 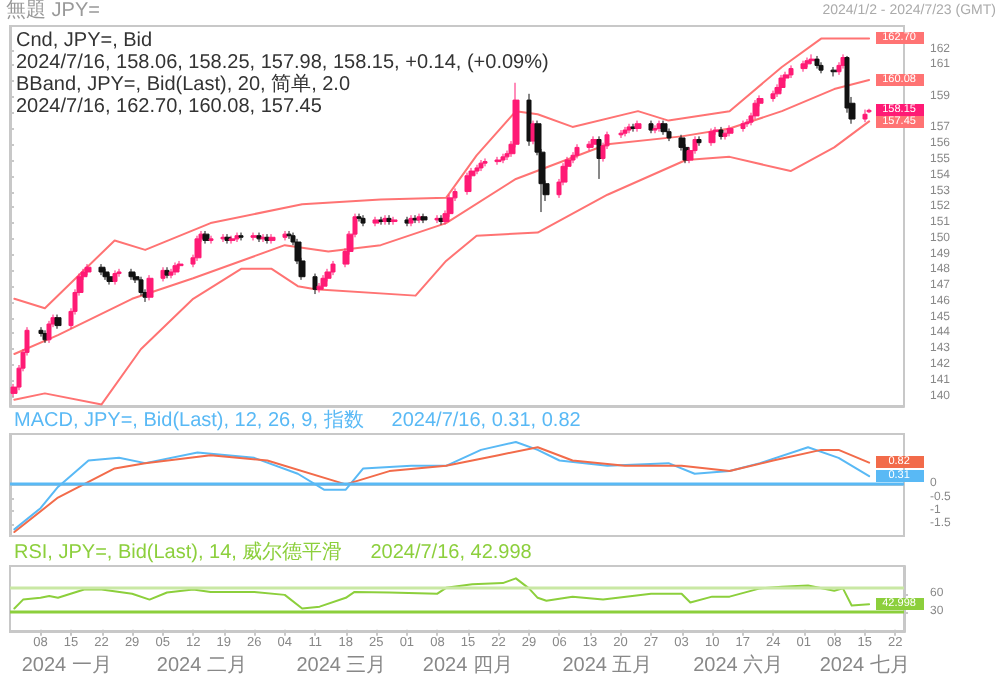 What do you see at coordinates (66, 666) in the screenshot?
I see `x2-tick-label: 2024 一月` at bounding box center [66, 666].